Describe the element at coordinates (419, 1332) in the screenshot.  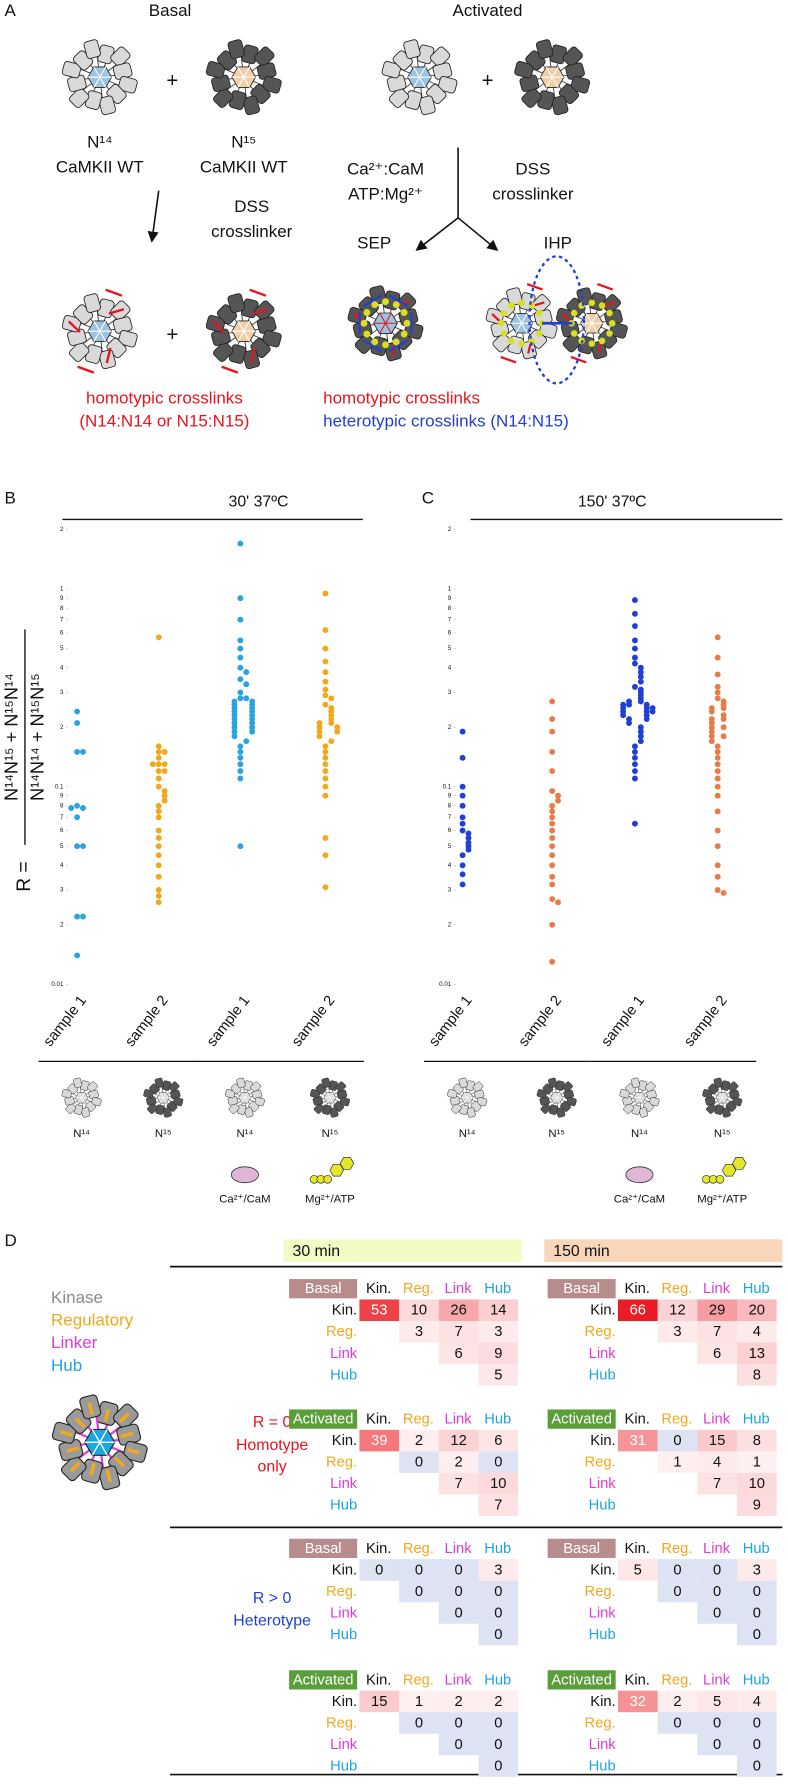
I see `cell-value: 3` at that location.